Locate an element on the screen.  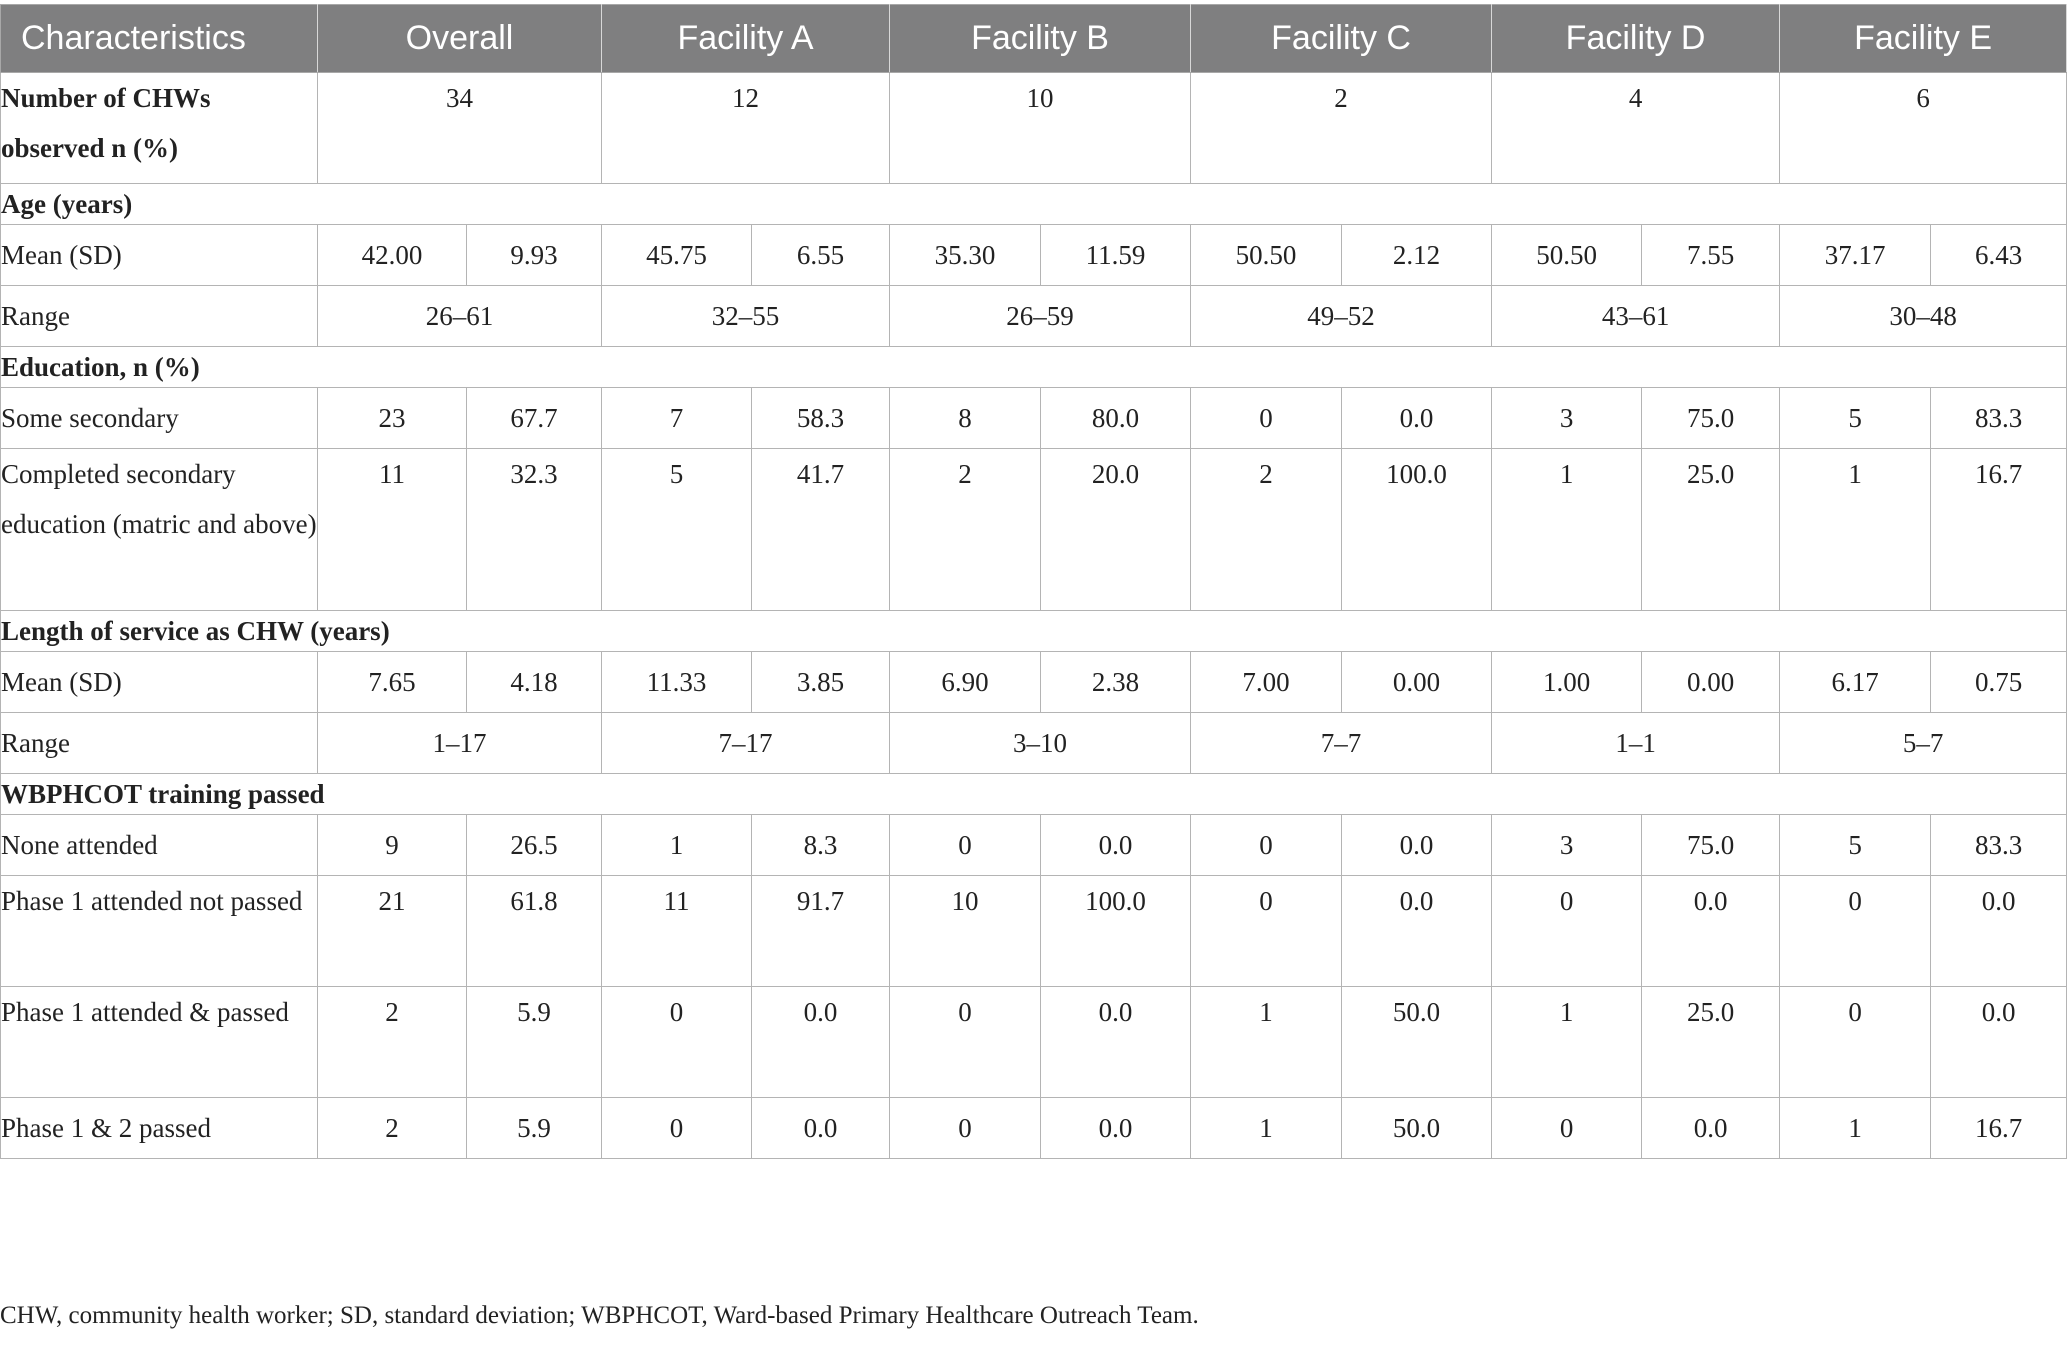
row-label: Range is located at coordinates (159, 743).